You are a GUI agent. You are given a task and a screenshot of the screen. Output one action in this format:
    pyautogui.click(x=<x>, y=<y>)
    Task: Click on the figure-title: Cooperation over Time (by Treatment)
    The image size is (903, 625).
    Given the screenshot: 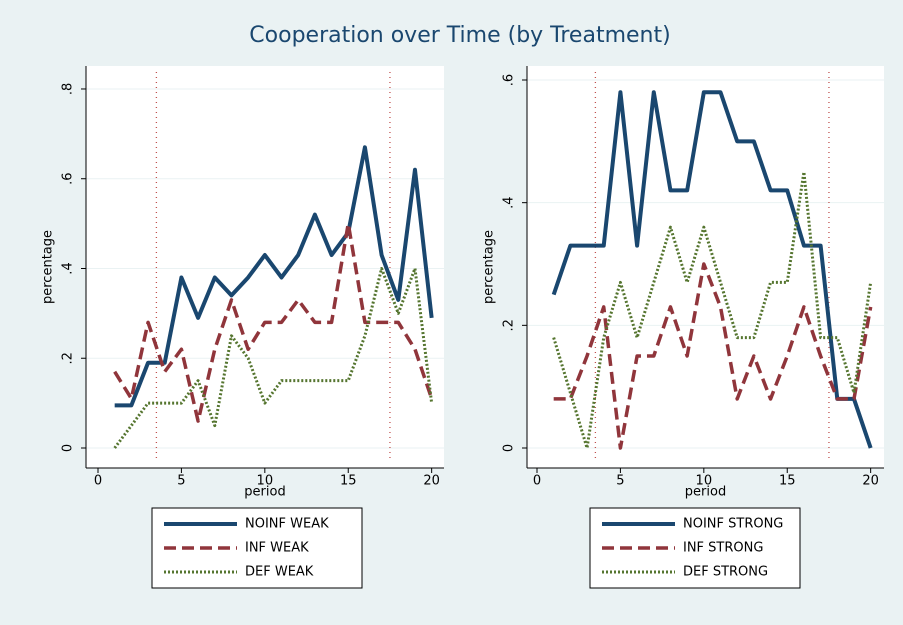 What is the action you would take?
    pyautogui.click(x=459, y=35)
    